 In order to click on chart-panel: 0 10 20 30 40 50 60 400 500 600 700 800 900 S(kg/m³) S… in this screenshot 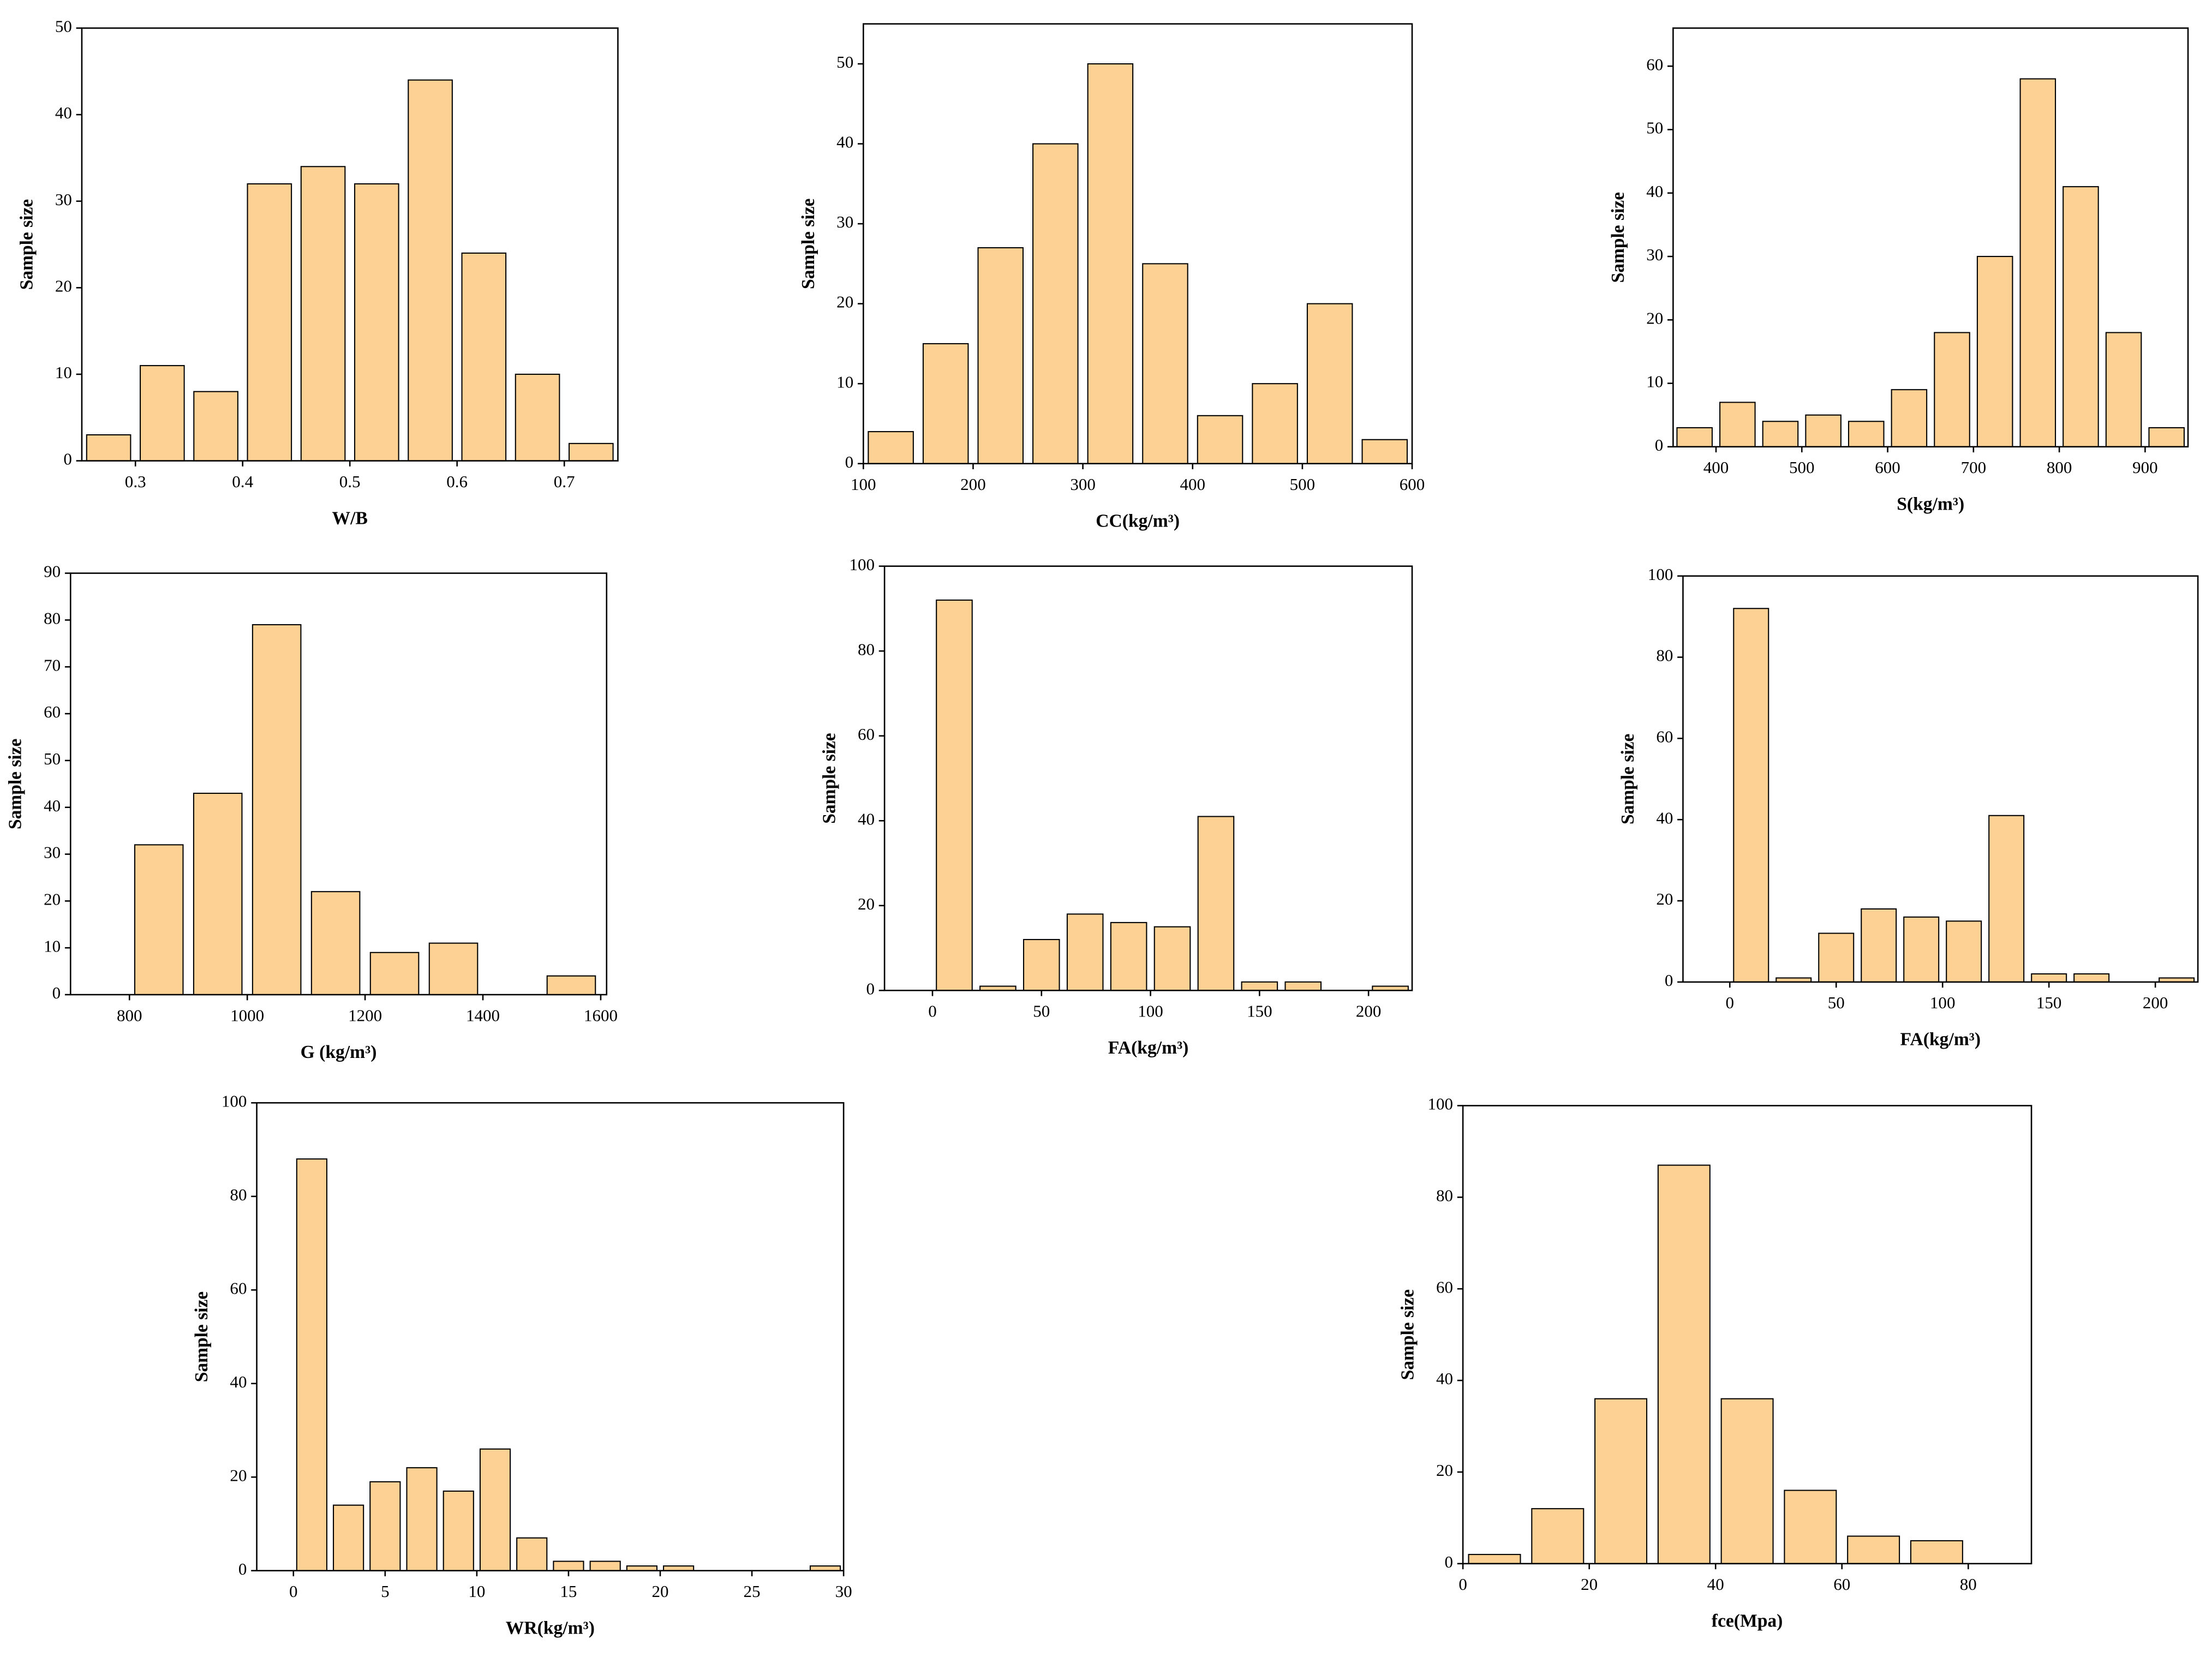, I will do `click(1899, 271)`.